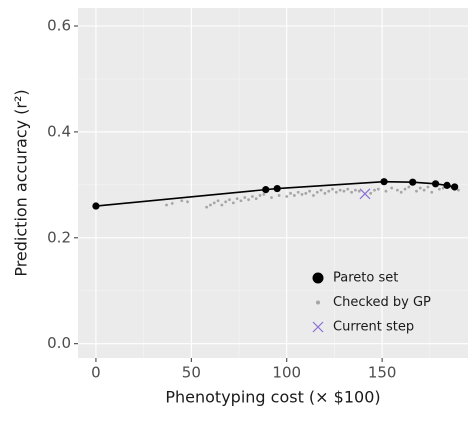 The height and width of the screenshot is (423, 474). Describe the element at coordinates (276, 194) in the screenshot. I see `marks` at that location.